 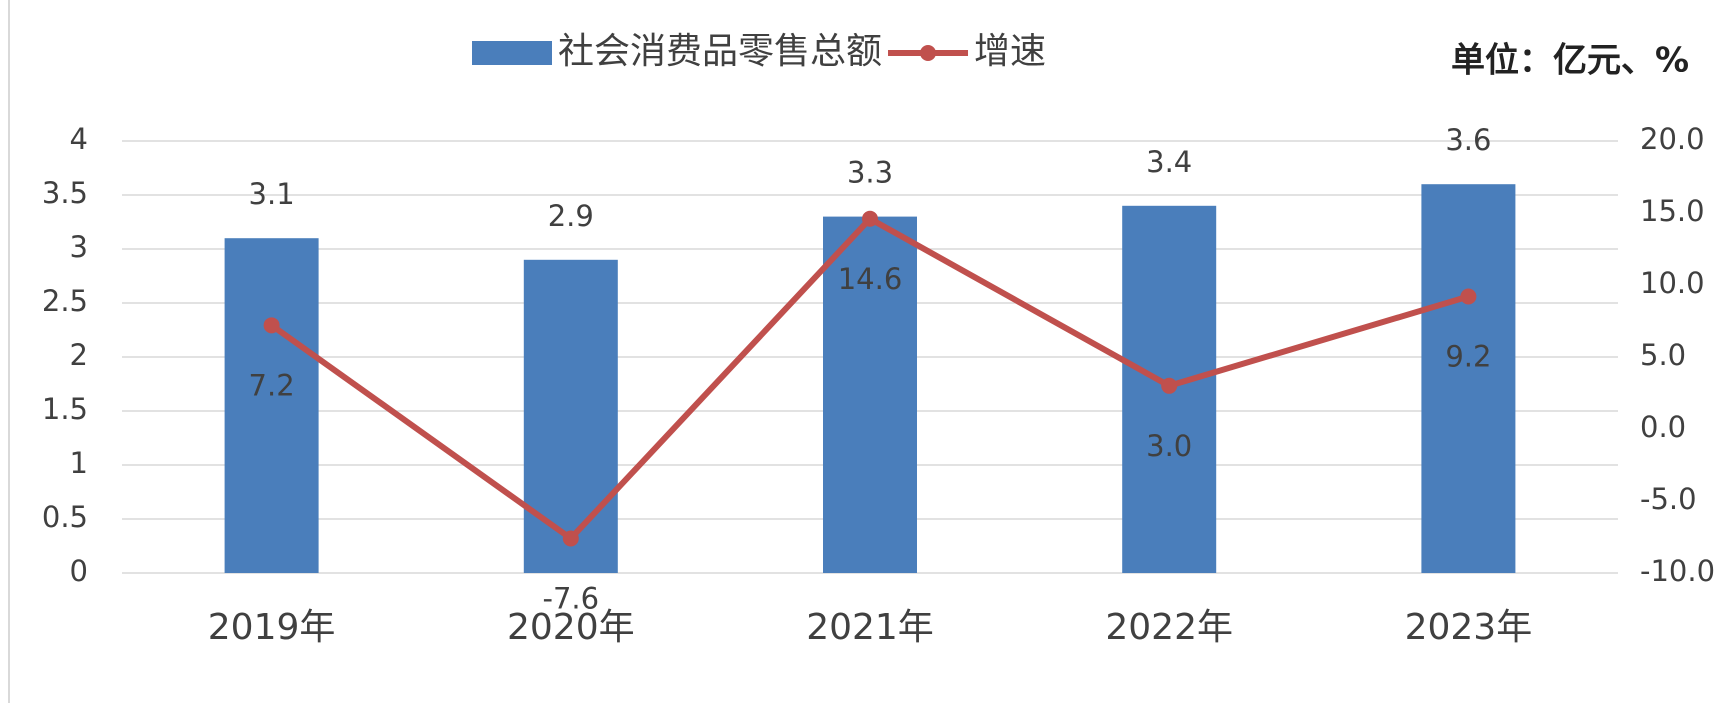 What do you see at coordinates (272, 627) in the screenshot?
I see `x-tick-label: 2019年` at bounding box center [272, 627].